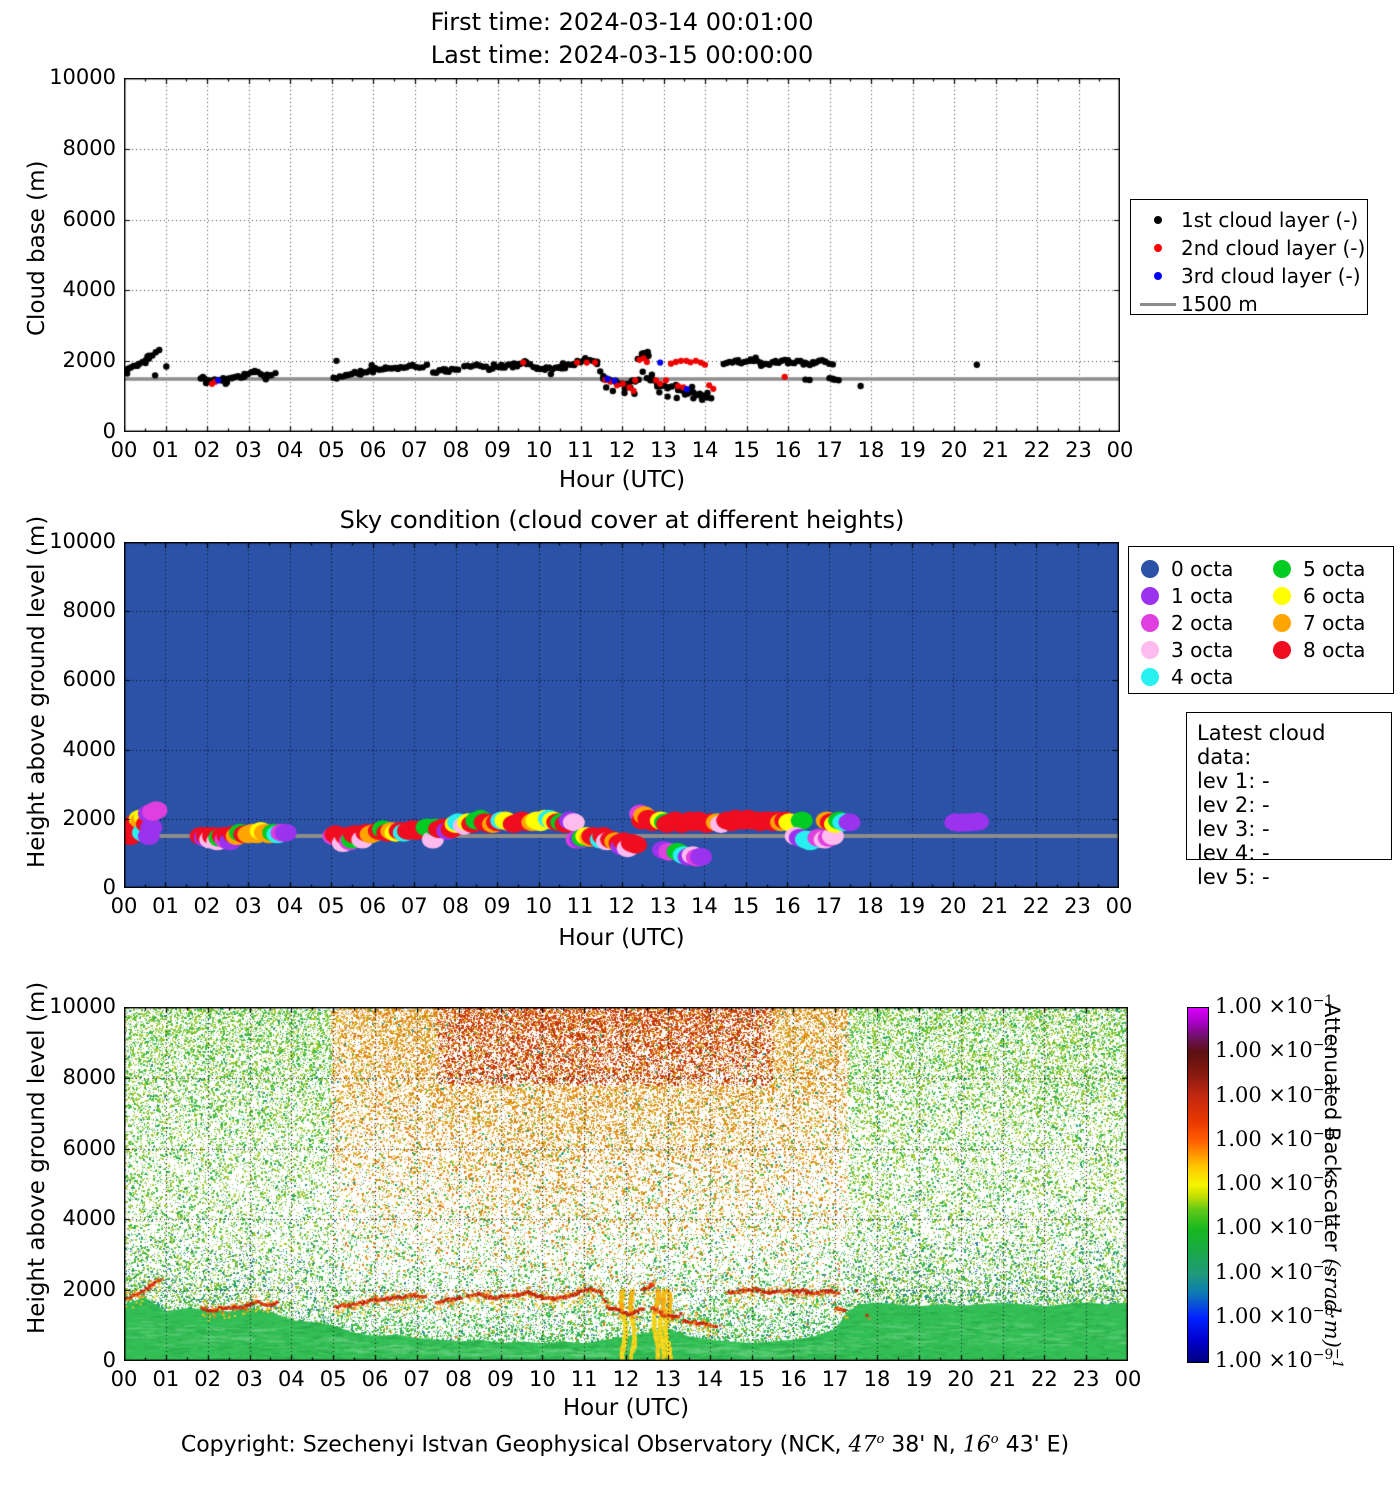 Image resolution: width=1400 pixels, height=1500 pixels. What do you see at coordinates (1158, 276) in the screenshot?
I see `layer3-dot-icon` at bounding box center [1158, 276].